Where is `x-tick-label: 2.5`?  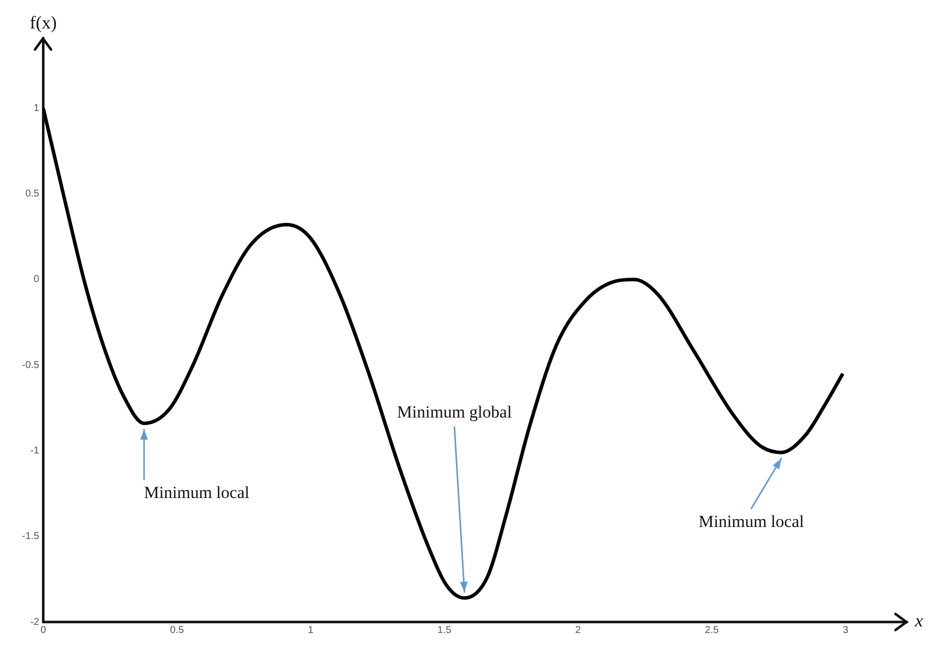
x-tick-label: 2.5 is located at coordinates (712, 630).